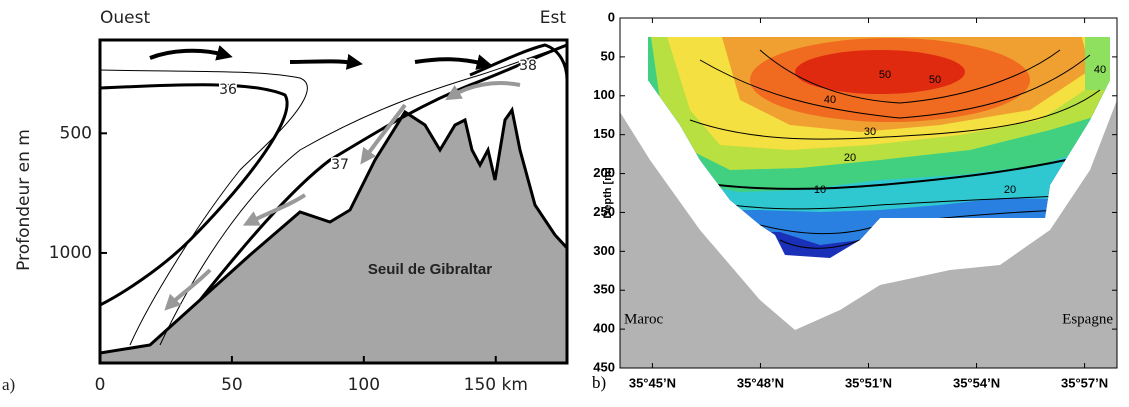 Image resolution: width=1129 pixels, height=407 pixels. Describe the element at coordinates (820, 190) in the screenshot. I see `contour-label: 10` at that location.